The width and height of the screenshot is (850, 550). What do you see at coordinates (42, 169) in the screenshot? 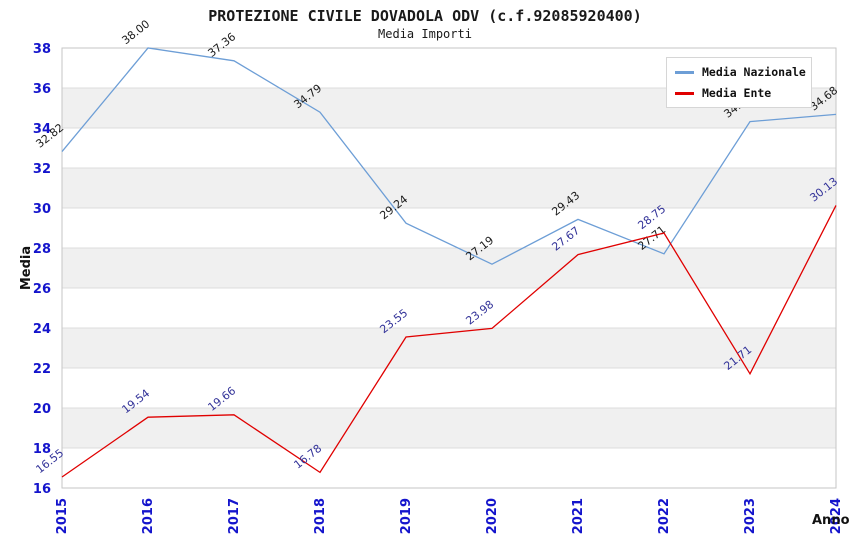
I see `y-tick-label: 32` at bounding box center [42, 169].